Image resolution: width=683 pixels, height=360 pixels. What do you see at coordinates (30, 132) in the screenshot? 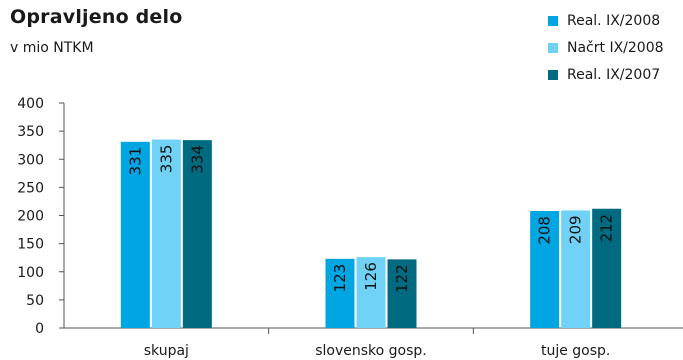
I see `y-tick-label: 350` at bounding box center [30, 132].